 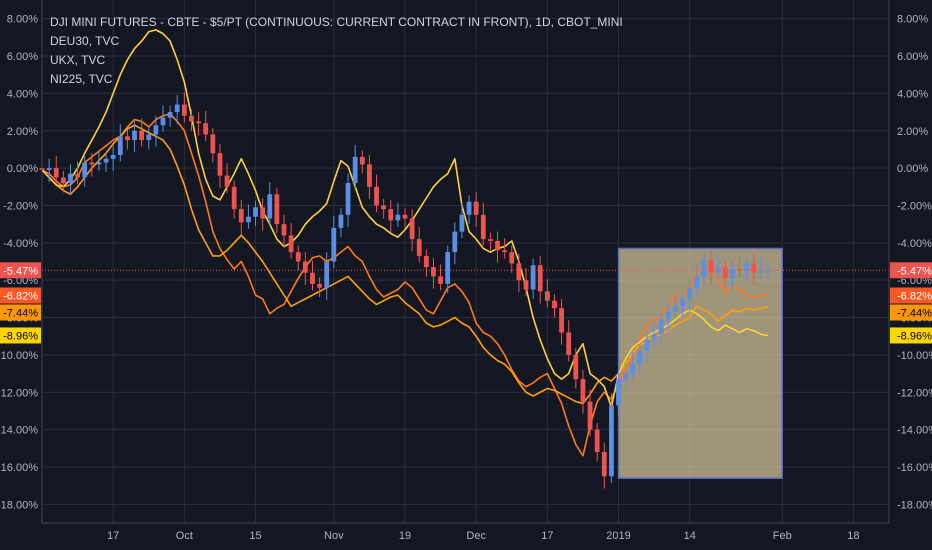 What do you see at coordinates (19, 468) in the screenshot?
I see `y-tick-label-left: -16.00%` at bounding box center [19, 468].